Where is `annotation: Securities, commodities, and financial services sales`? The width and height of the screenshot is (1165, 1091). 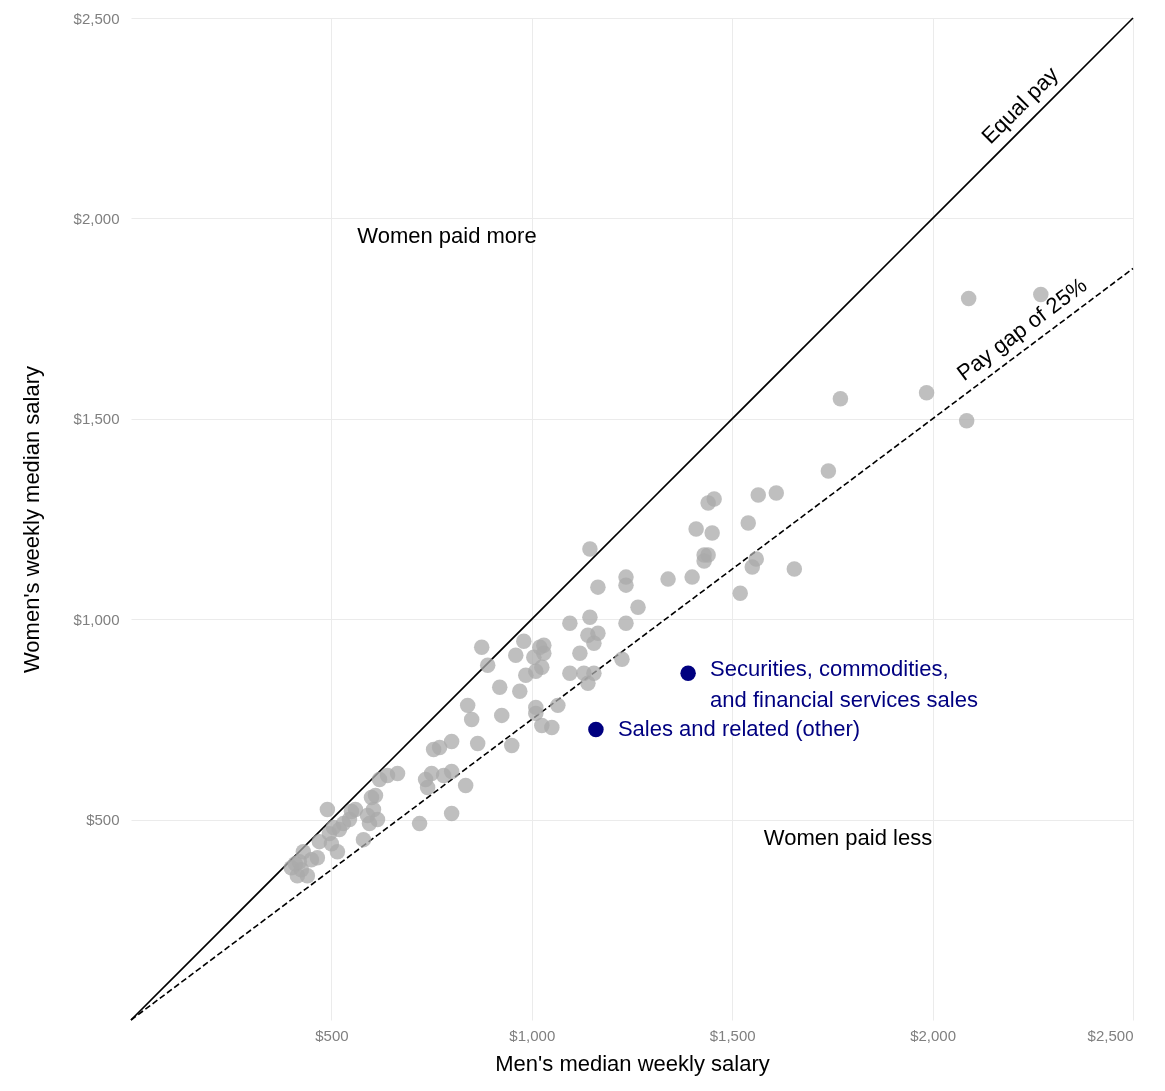
annotation: Securities, commodities, and financial services sales is located at coordinates (844, 684).